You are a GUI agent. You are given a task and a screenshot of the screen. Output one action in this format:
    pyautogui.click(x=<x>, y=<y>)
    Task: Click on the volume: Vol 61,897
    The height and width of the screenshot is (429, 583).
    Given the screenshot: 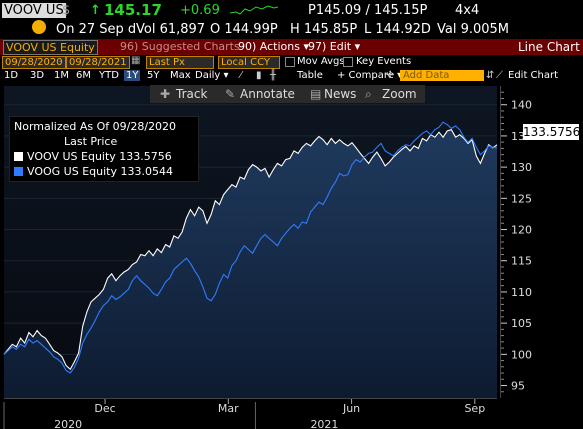 What is the action you would take?
    pyautogui.click(x=171, y=29)
    